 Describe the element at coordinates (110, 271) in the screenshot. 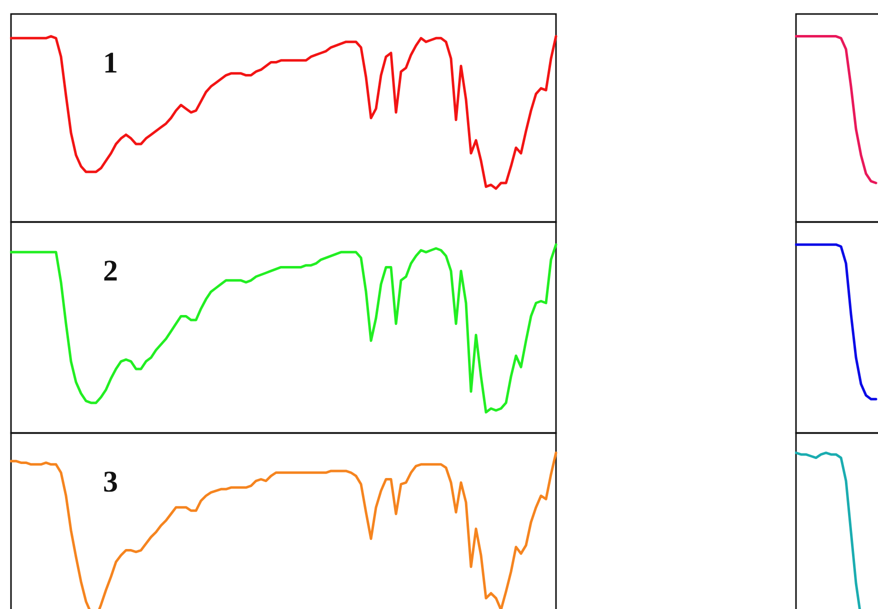

I see `chart-title: 2` at that location.